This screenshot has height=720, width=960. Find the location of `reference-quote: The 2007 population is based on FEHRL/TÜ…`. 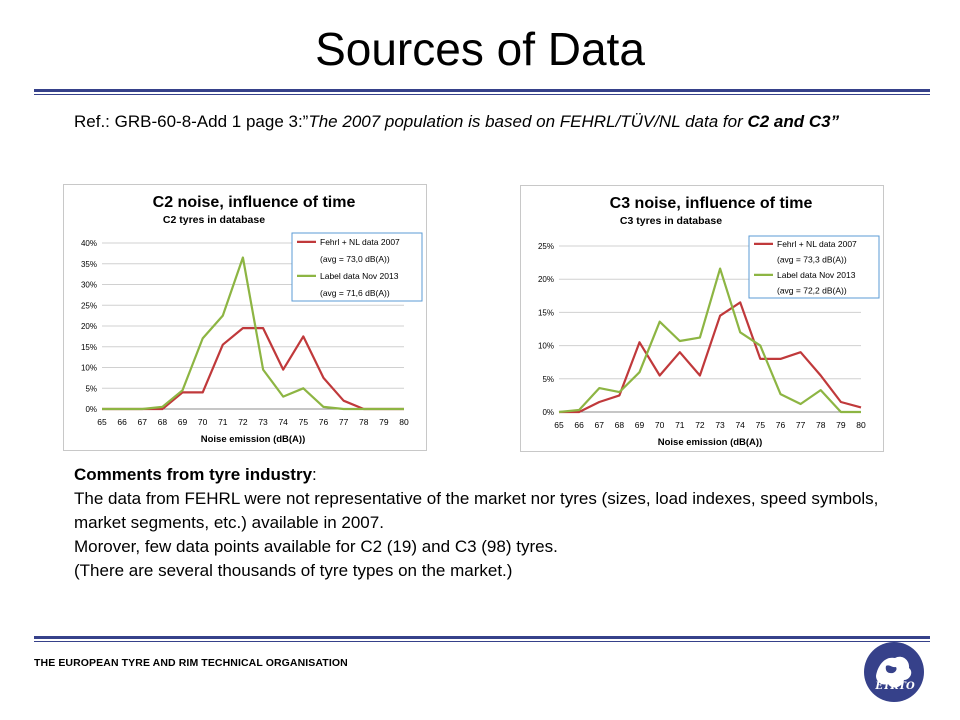

reference-quote: The 2007 population is based on FEHRL/TÜ… is located at coordinates (528, 121).